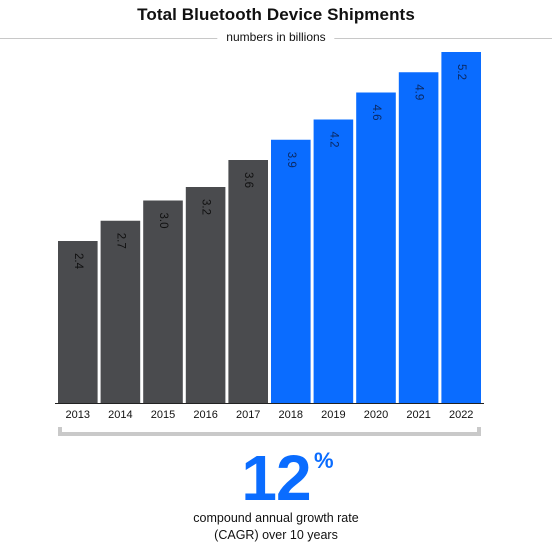  I want to click on value-label-2013: 2.4, so click(78, 261).